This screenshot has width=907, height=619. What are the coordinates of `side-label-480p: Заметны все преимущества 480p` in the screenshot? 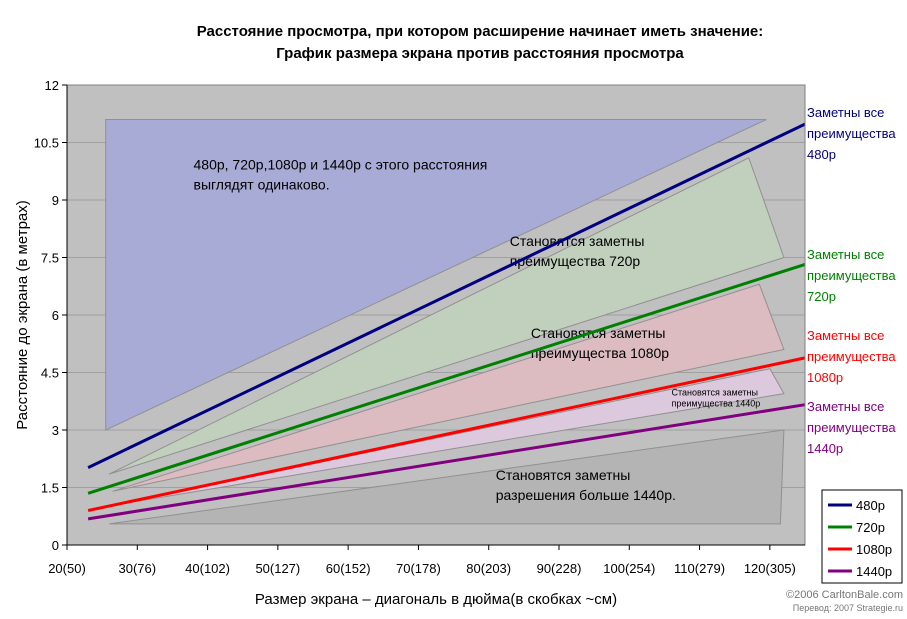 It's located at (851, 133).